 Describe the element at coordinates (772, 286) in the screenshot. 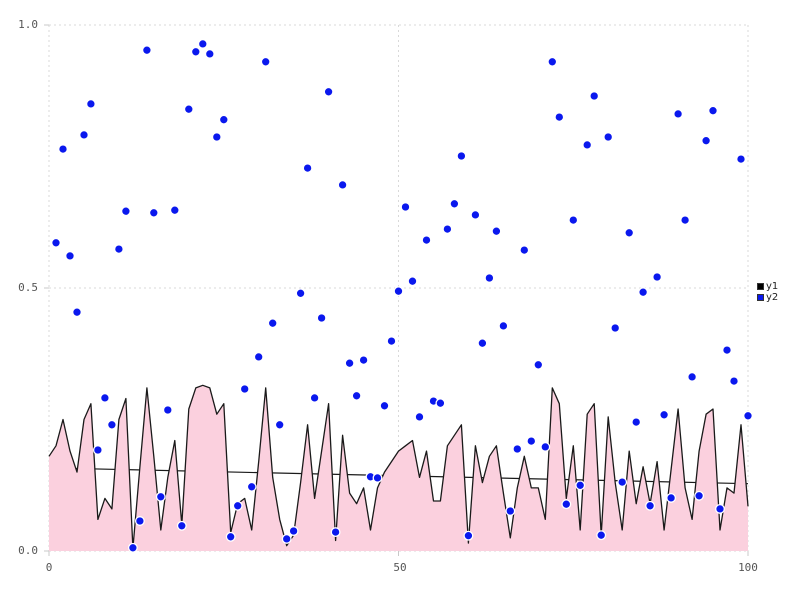

I see `legend-label-y1: y1` at that location.